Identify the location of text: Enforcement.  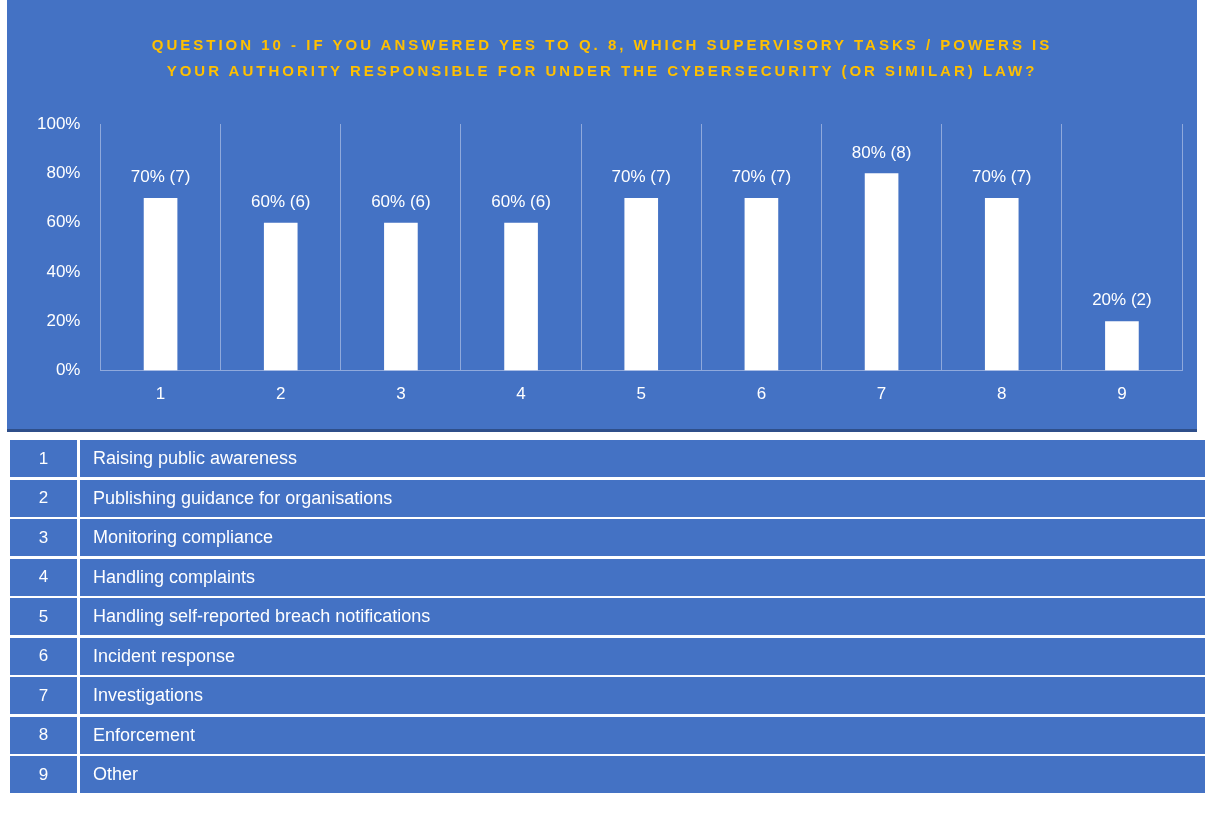
(642, 735).